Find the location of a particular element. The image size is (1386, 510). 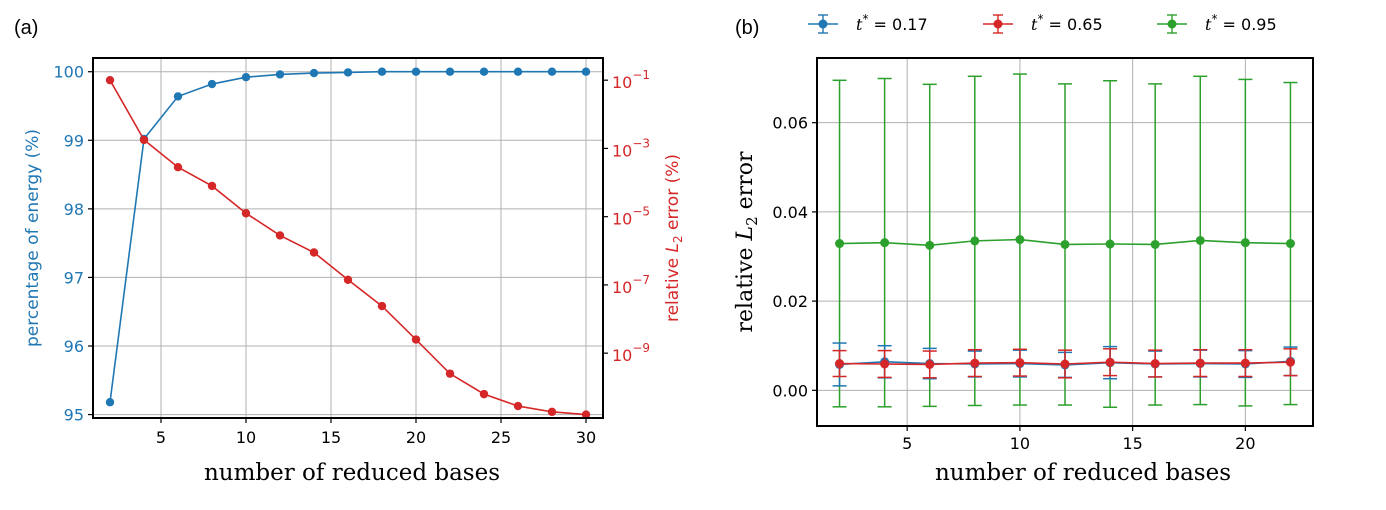

chart-b-x-tick-label: 20 is located at coordinates (1245, 443).